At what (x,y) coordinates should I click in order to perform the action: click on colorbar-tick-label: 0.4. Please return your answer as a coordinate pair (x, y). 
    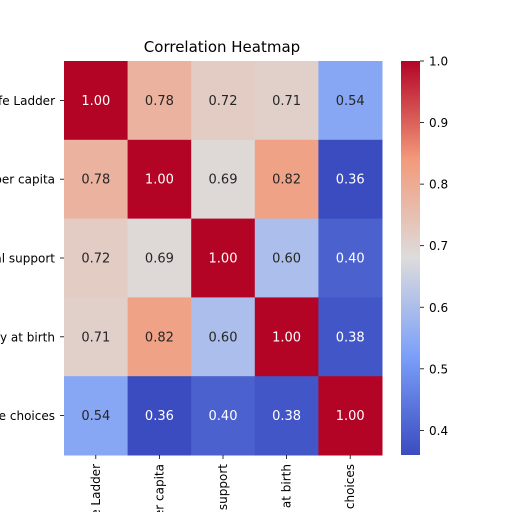
    Looking at the image, I should click on (438, 431).